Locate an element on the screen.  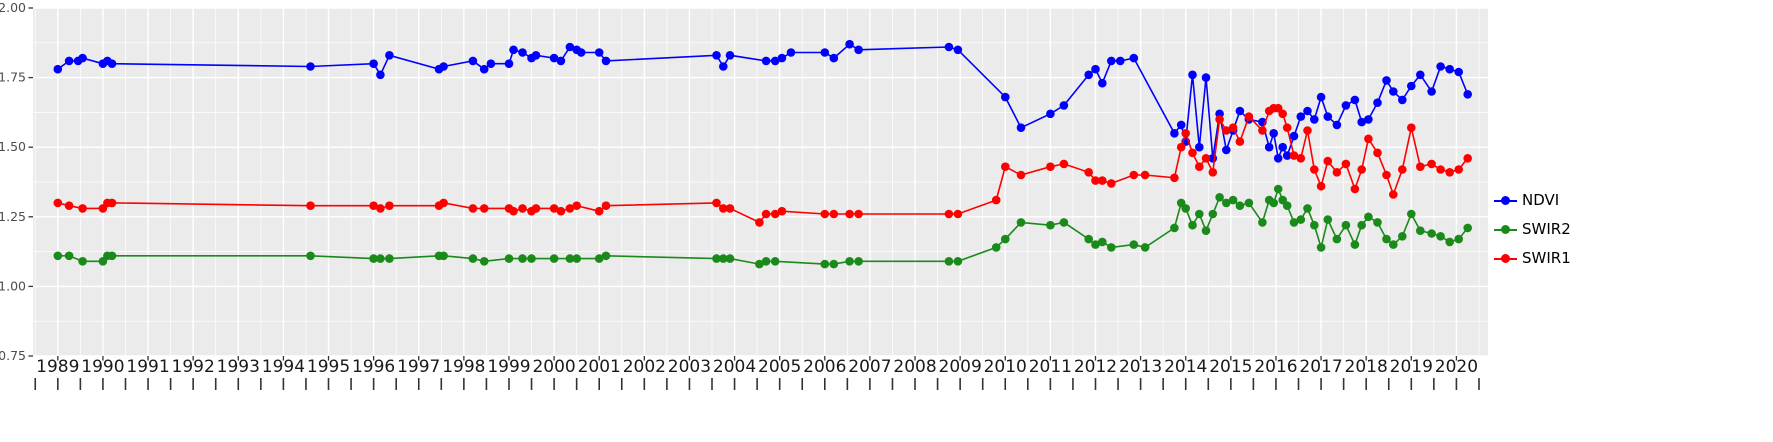
x-axis-tick-label: 2003 is located at coordinates (689, 367).